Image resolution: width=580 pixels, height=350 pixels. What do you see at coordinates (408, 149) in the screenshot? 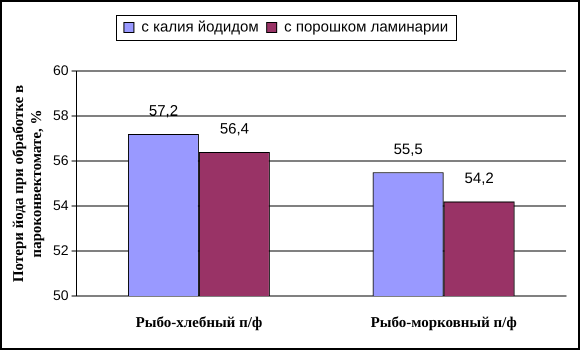
I see `data-label: 55,5` at bounding box center [408, 149].